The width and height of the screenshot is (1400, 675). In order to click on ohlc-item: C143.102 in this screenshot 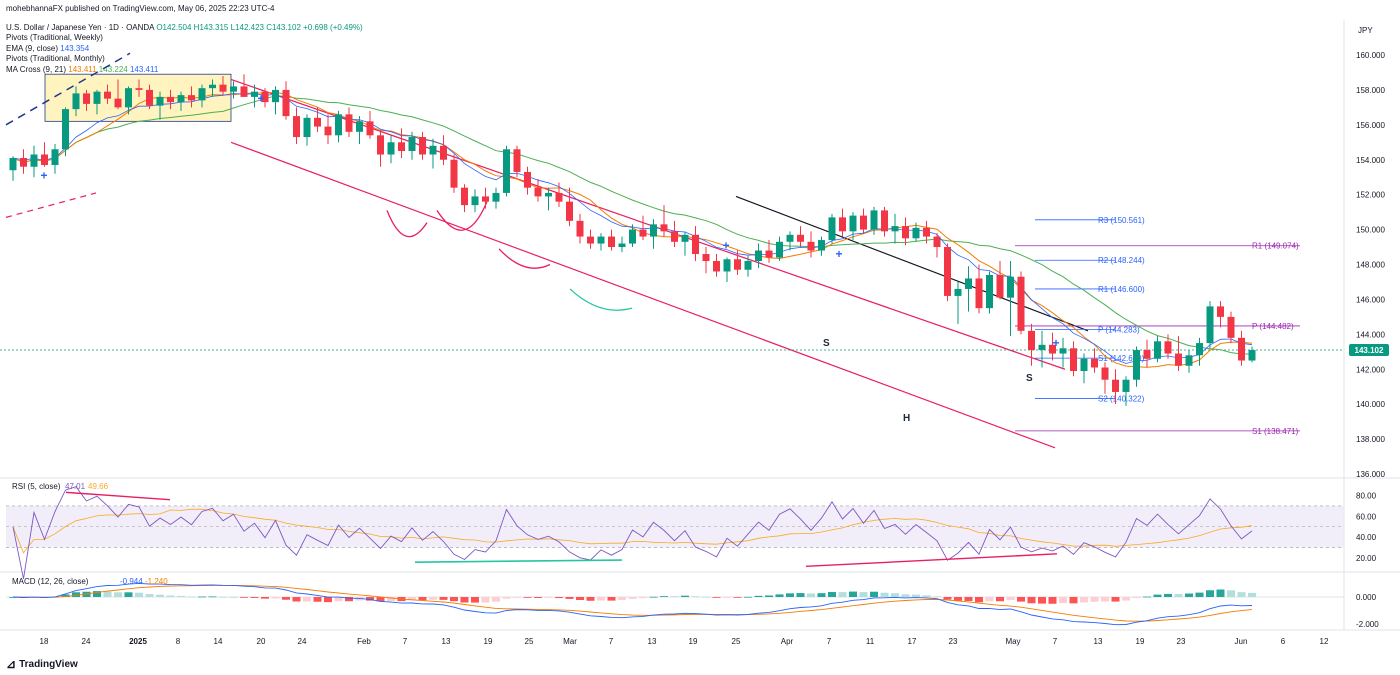, I will do `click(282, 27)`.